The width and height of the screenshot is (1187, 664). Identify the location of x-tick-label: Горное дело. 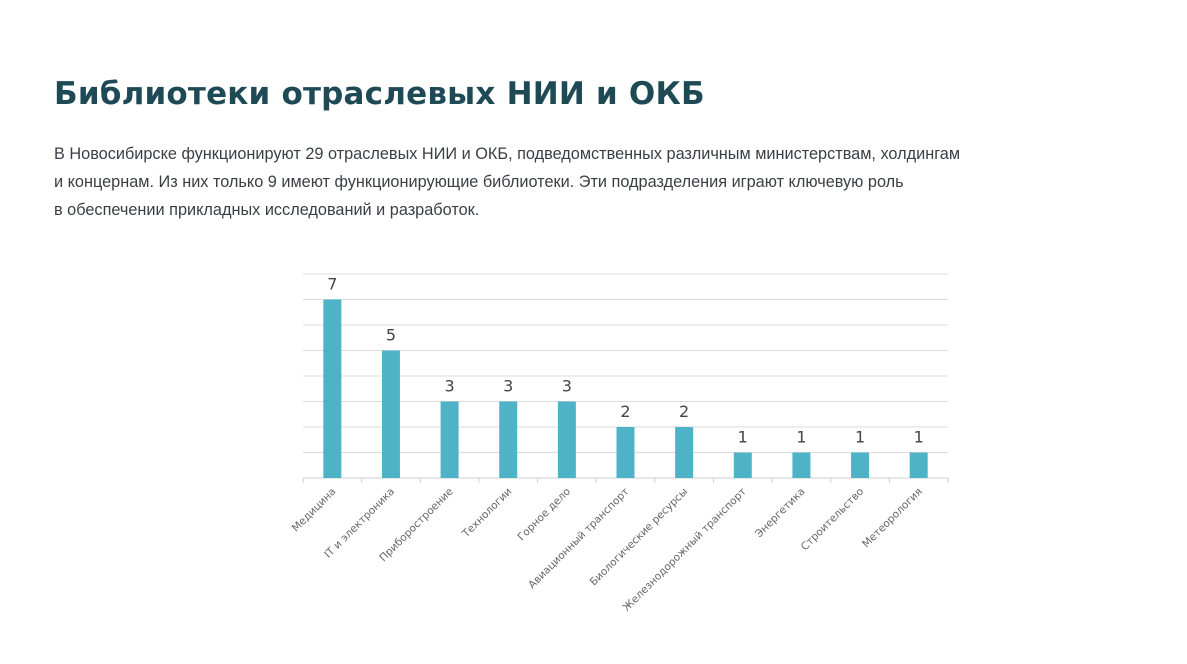
(544, 515).